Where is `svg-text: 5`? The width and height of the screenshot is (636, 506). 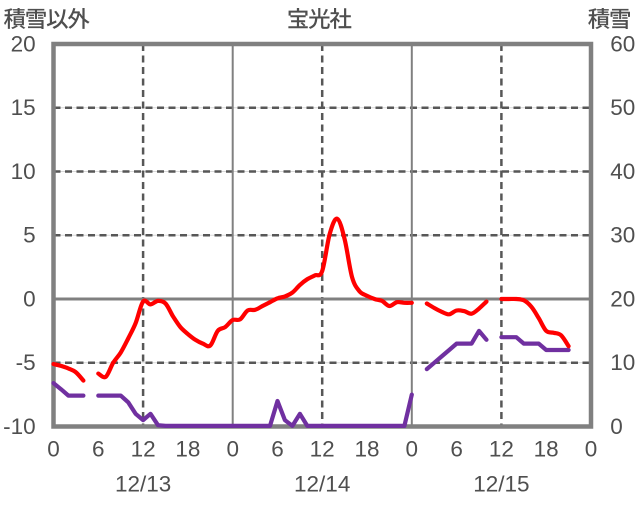
svg-text: 5 is located at coordinates (29, 235).